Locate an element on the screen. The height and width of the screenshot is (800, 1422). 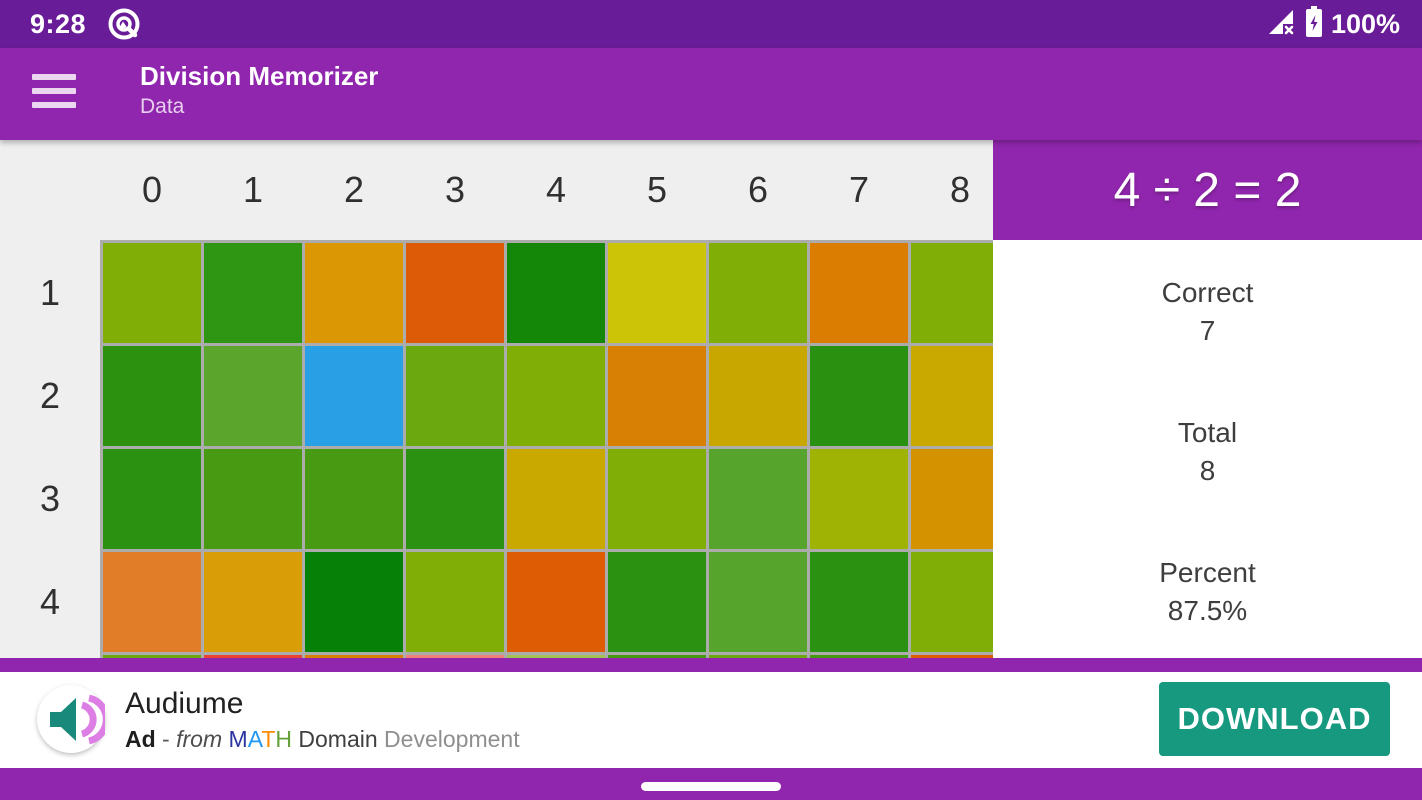
grid-column-header: 6 is located at coordinates (758, 189).